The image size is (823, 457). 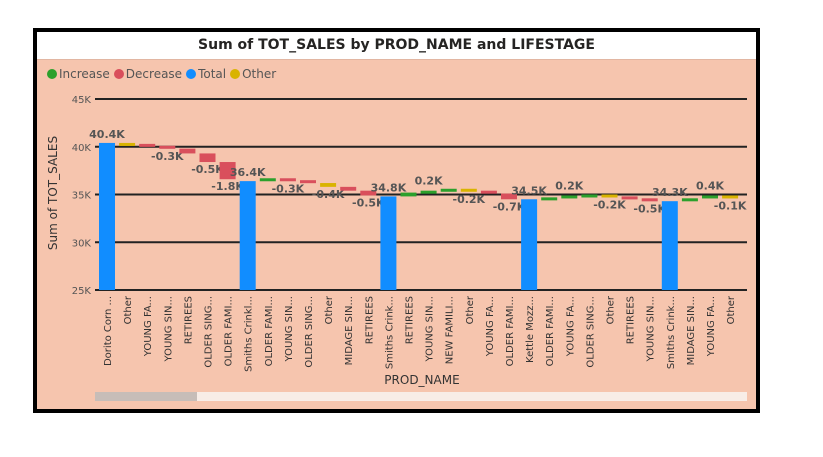 What do you see at coordinates (328, 194) in the screenshot?
I see `data-label: -0.4K` at bounding box center [328, 194].